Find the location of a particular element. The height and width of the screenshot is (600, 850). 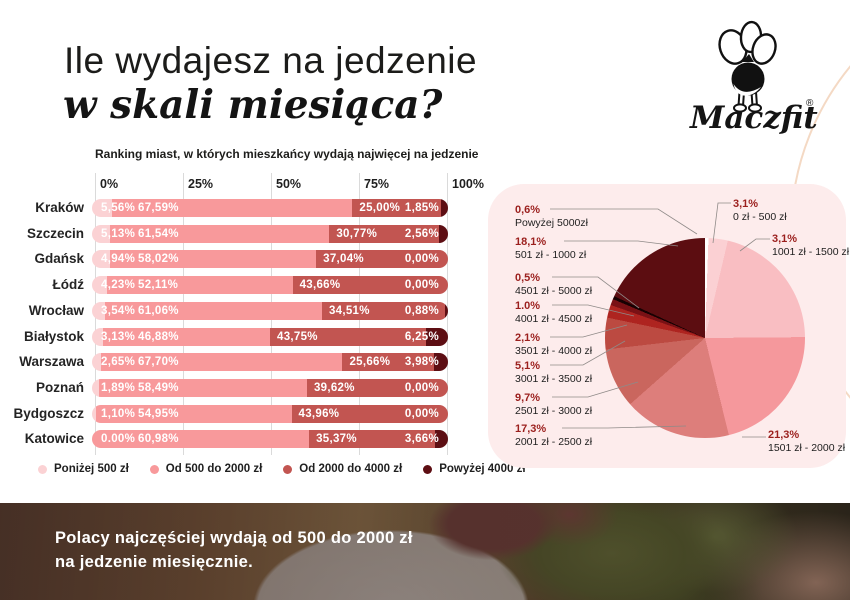

pie-slice-range: Powyżej 5000zł is located at coordinates (551, 223).